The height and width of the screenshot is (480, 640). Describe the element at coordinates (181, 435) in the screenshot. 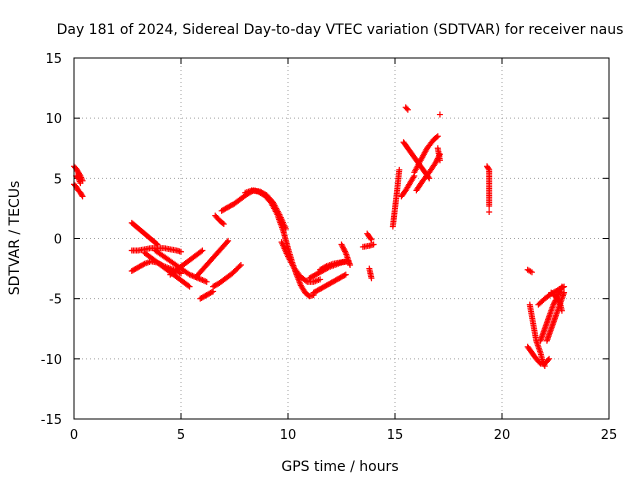

I see `x-tick-label-1: 5` at that location.